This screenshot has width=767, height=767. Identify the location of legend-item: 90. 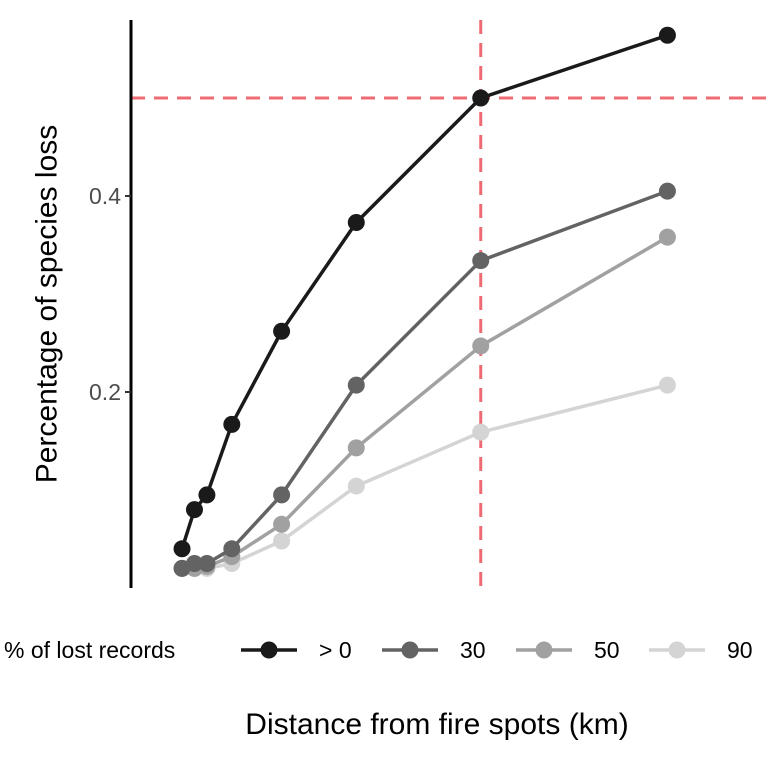
(701, 650).